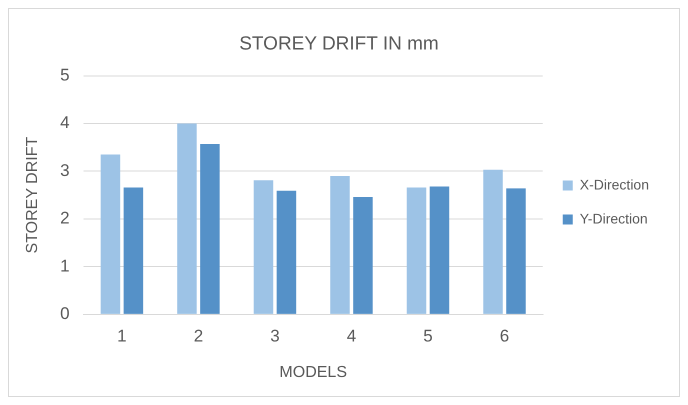 The image size is (688, 405). Describe the element at coordinates (275, 336) in the screenshot. I see `x-tick-label: 3` at that location.